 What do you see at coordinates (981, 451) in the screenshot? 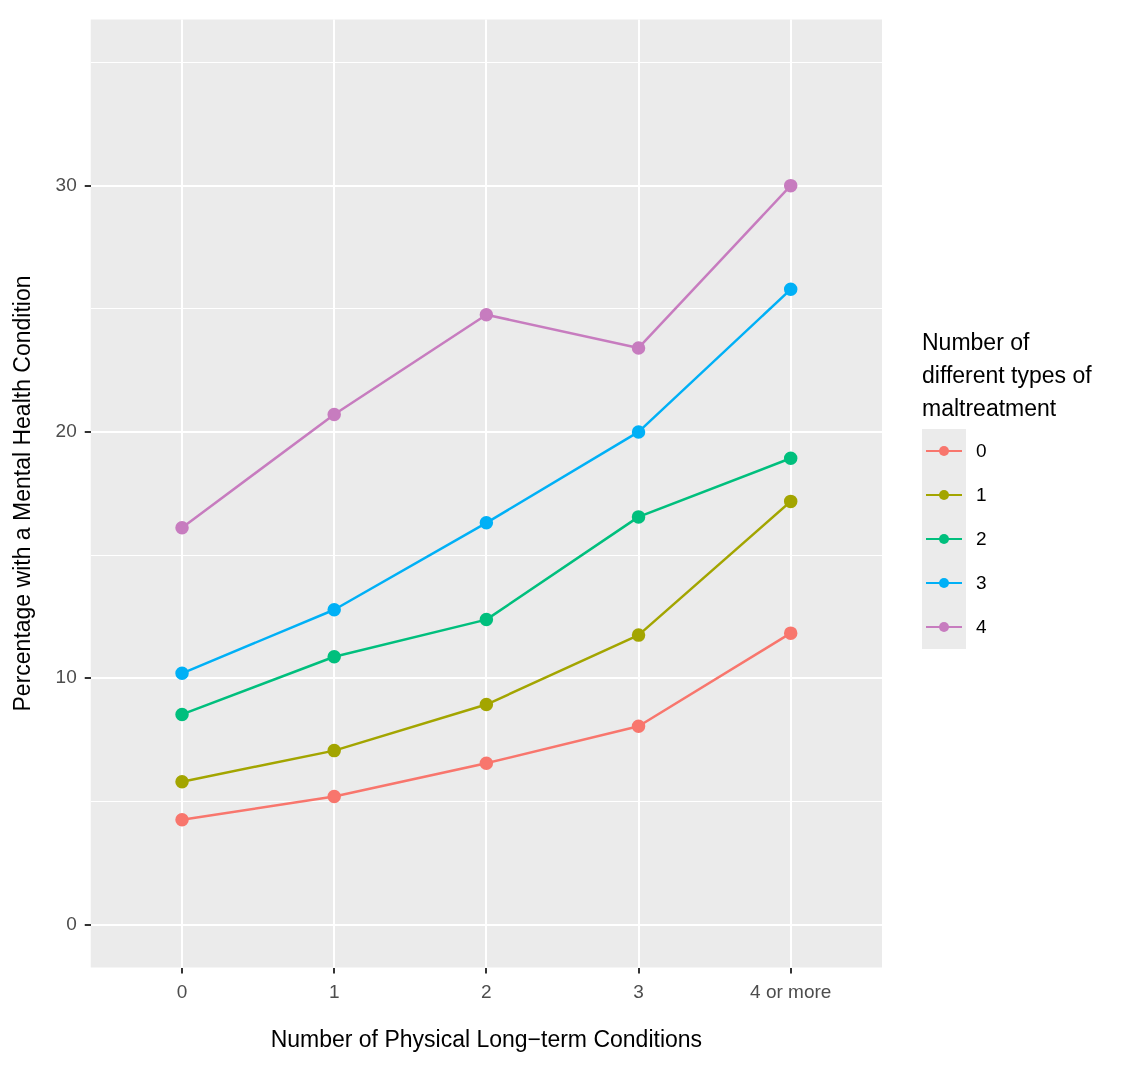
I see `legend-label: 0` at bounding box center [981, 451].